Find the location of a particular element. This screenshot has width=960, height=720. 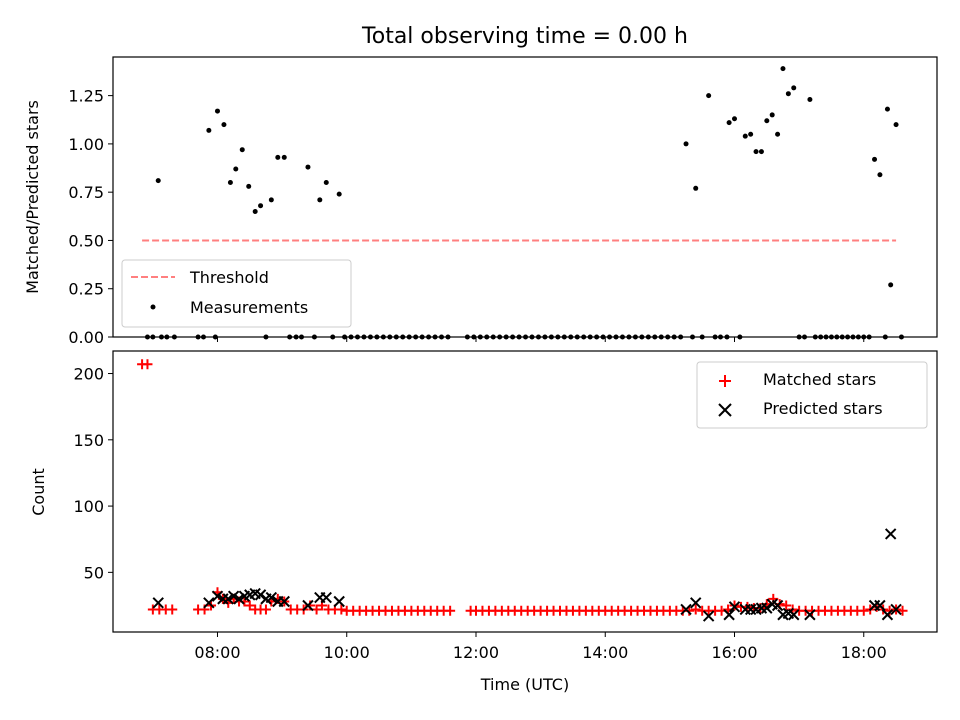

top-y-axis-label: Matched/Predicted stars is located at coordinates (32, 197).